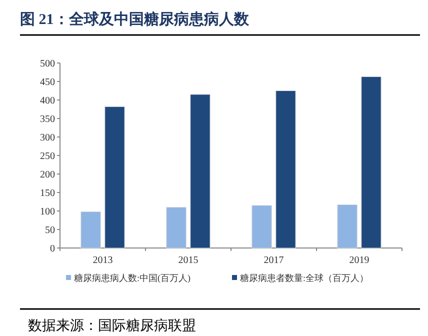 Image resolution: width=428 pixels, height=336 pixels. Describe the element at coordinates (47, 138) in the screenshot. I see `y-tick-label: 300` at that location.